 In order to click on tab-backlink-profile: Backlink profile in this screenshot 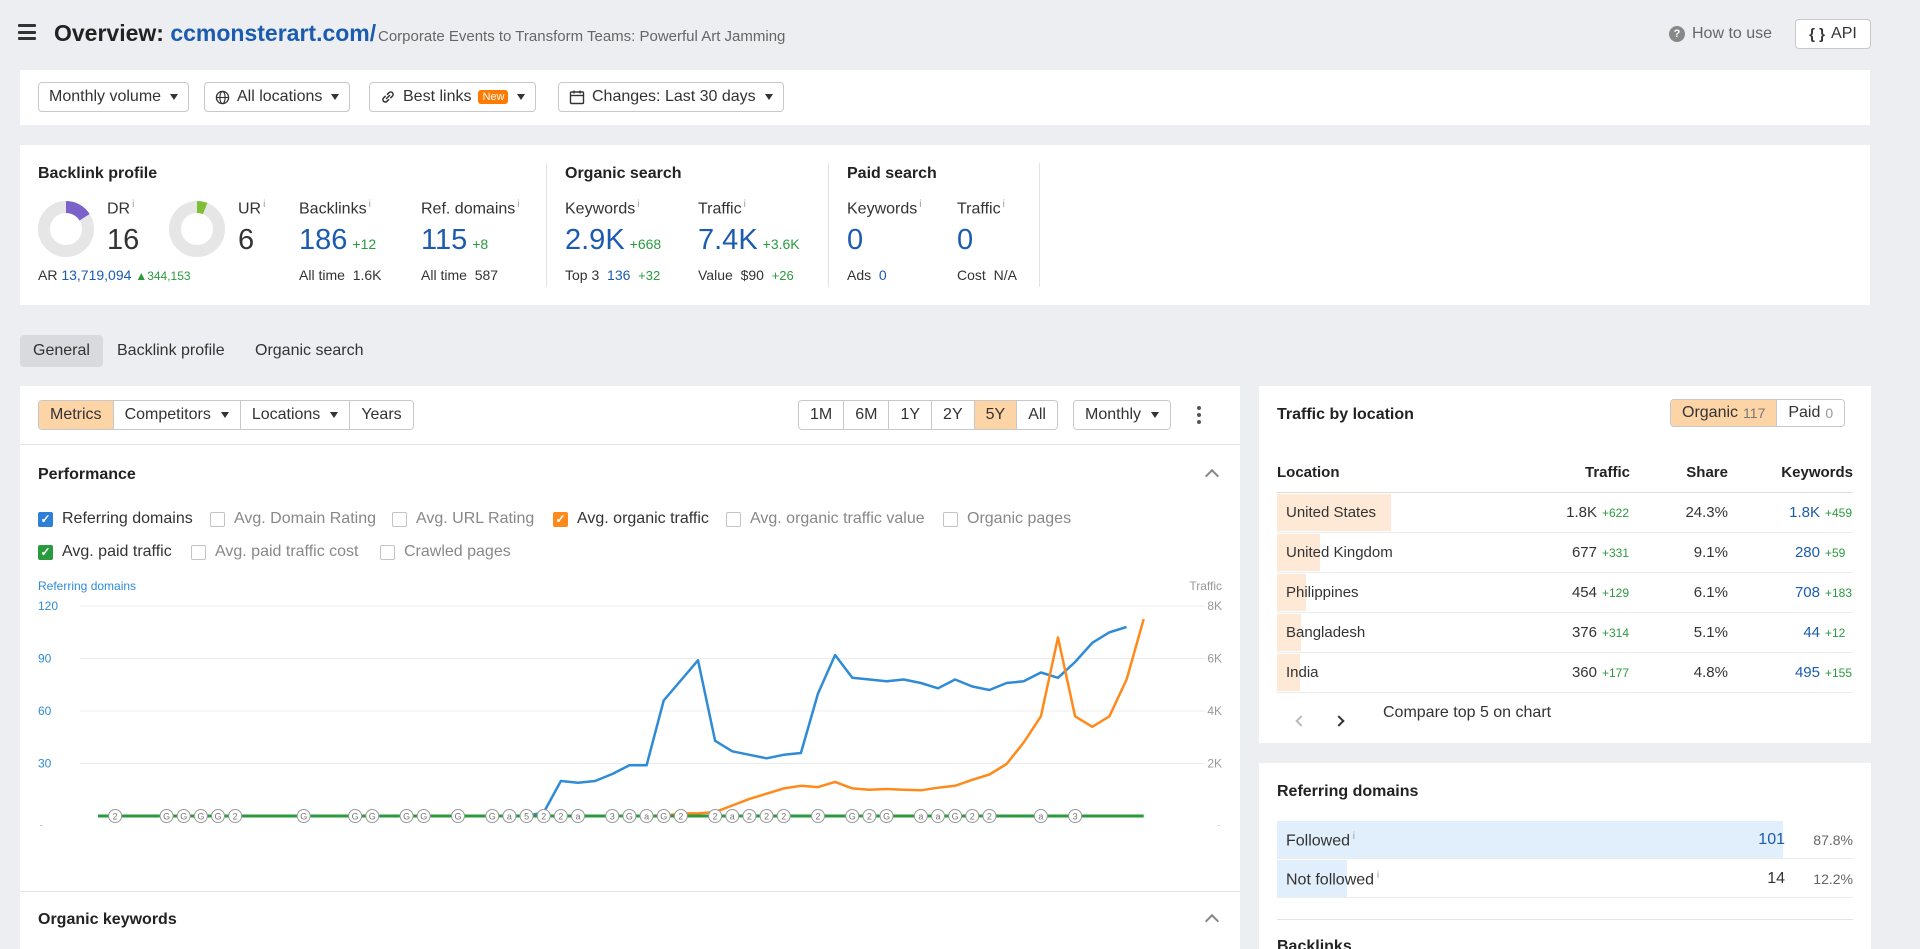, I will do `click(171, 350)`.